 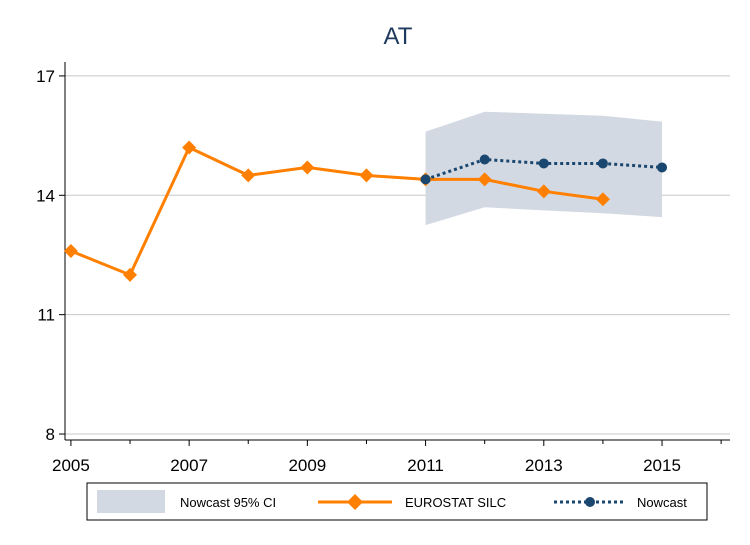 What do you see at coordinates (662, 502) in the screenshot?
I see `legend-label-nowcast: Nowcast` at bounding box center [662, 502].